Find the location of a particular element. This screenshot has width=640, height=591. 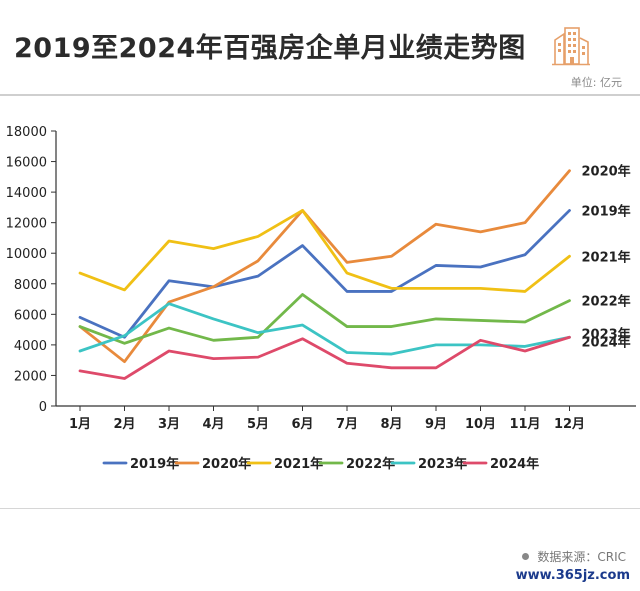

x-tick-label: 8月 is located at coordinates (391, 424).